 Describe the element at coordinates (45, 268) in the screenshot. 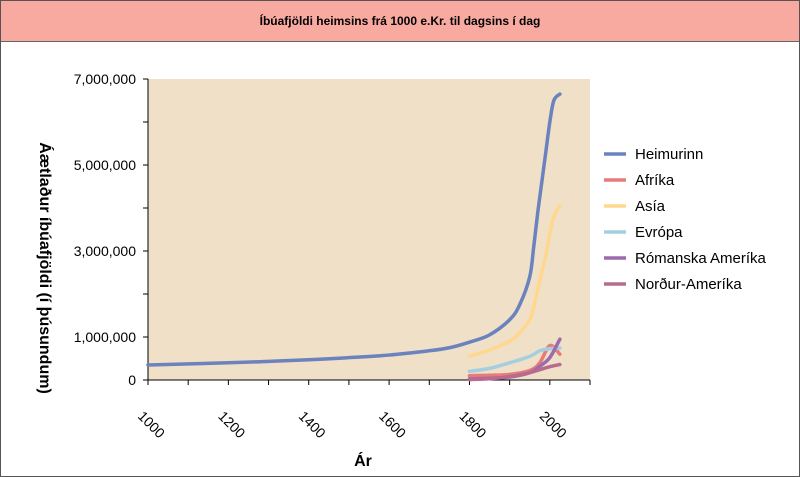

I see `y-axis-title: Áætlaður íbúafjöldi (í þúsundum)` at that location.